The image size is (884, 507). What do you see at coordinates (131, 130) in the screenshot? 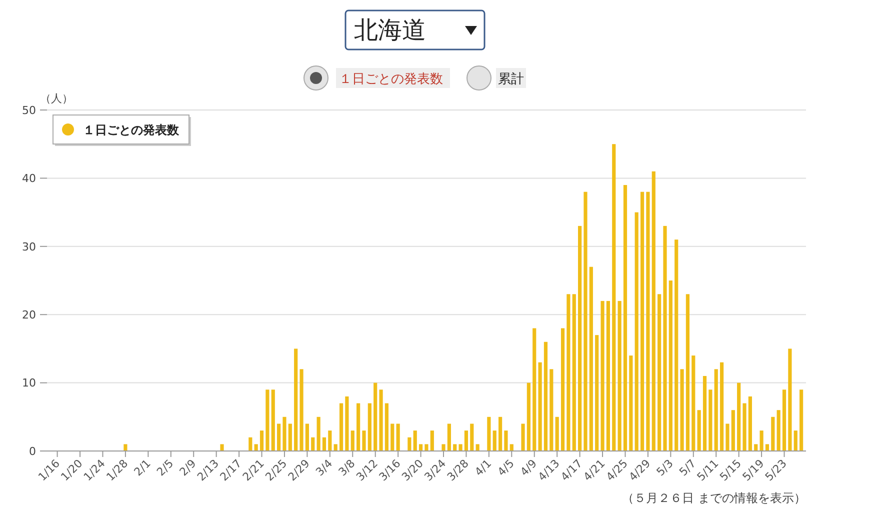
I see `legend-label: １日ごとの発表数` at bounding box center [131, 130].